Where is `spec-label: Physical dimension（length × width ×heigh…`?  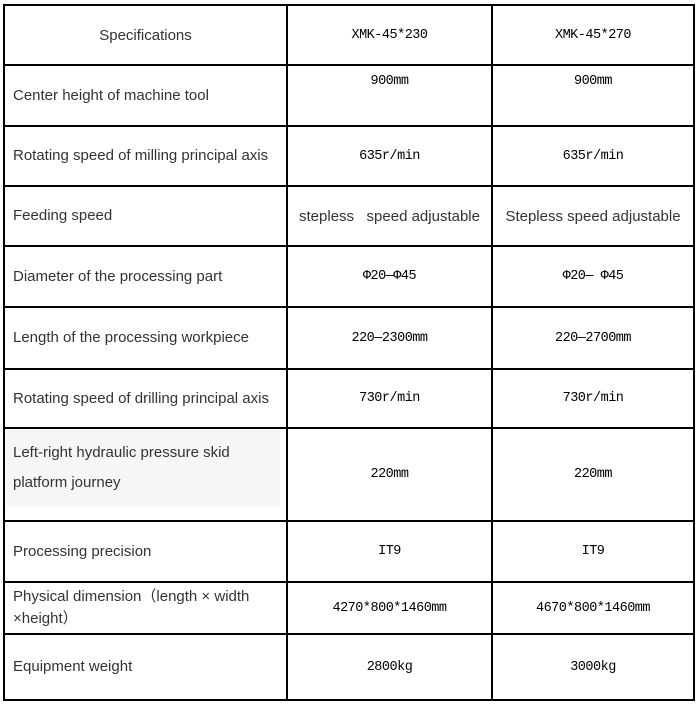
spec-label: Physical dimension（length × width ×heigh… is located at coordinates (145, 608).